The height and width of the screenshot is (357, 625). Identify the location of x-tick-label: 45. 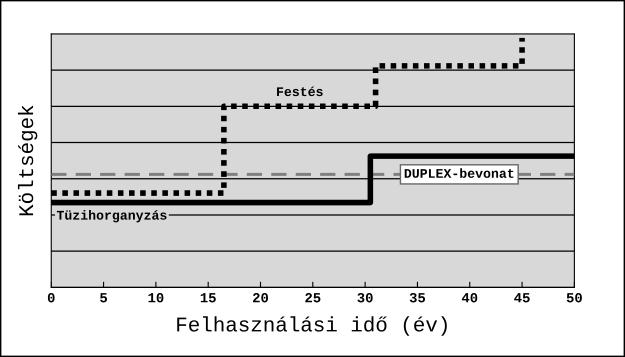
(522, 297).